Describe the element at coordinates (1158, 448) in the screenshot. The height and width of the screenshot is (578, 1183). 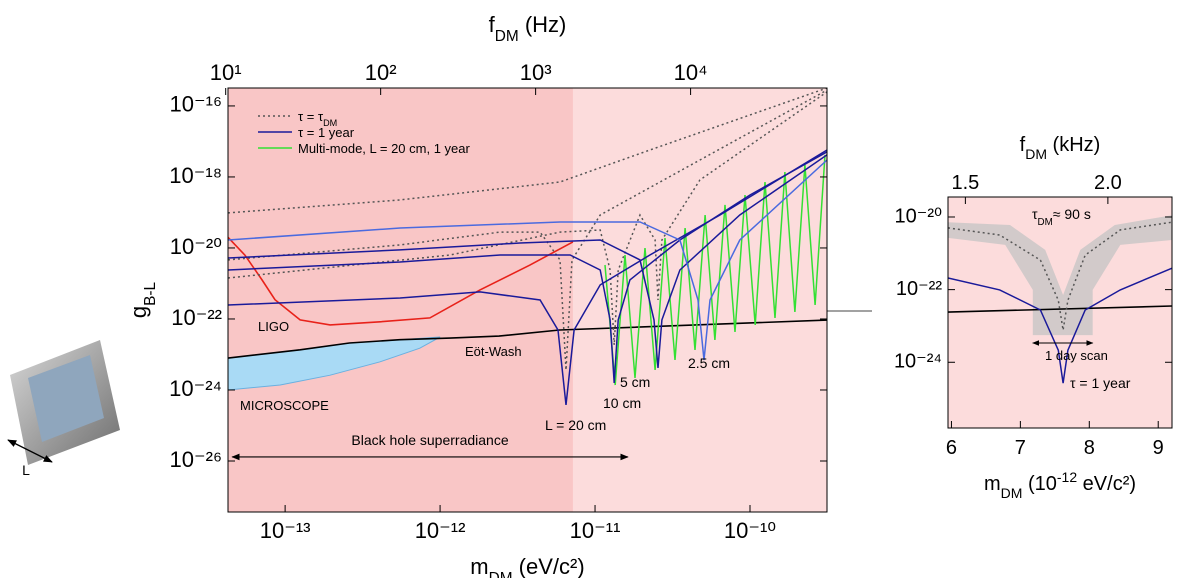
I see `x-tick-label: 9` at that location.